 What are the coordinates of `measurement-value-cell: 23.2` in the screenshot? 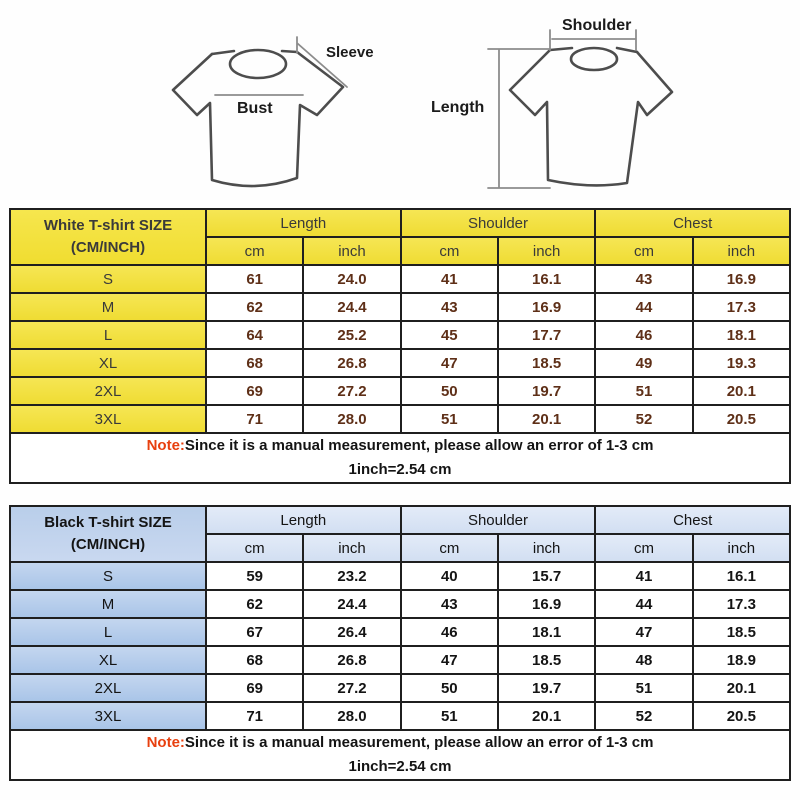 It's located at (352, 576).